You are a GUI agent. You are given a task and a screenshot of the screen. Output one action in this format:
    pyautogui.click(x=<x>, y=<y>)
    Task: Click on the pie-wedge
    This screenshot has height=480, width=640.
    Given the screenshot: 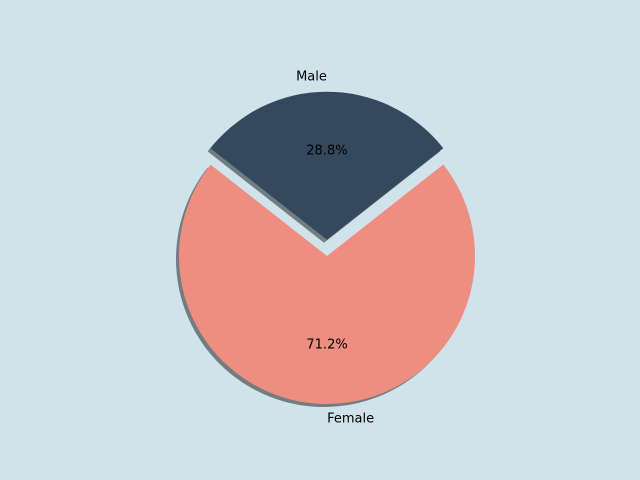 What is the action you would take?
    pyautogui.click(x=327, y=165)
    